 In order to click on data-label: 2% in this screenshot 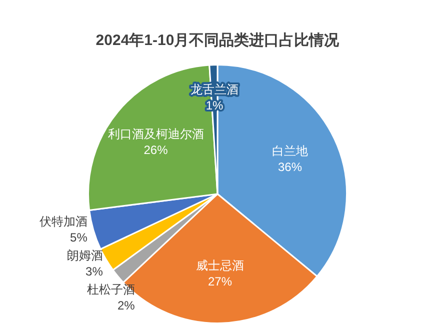, I will do `click(126, 305)`.